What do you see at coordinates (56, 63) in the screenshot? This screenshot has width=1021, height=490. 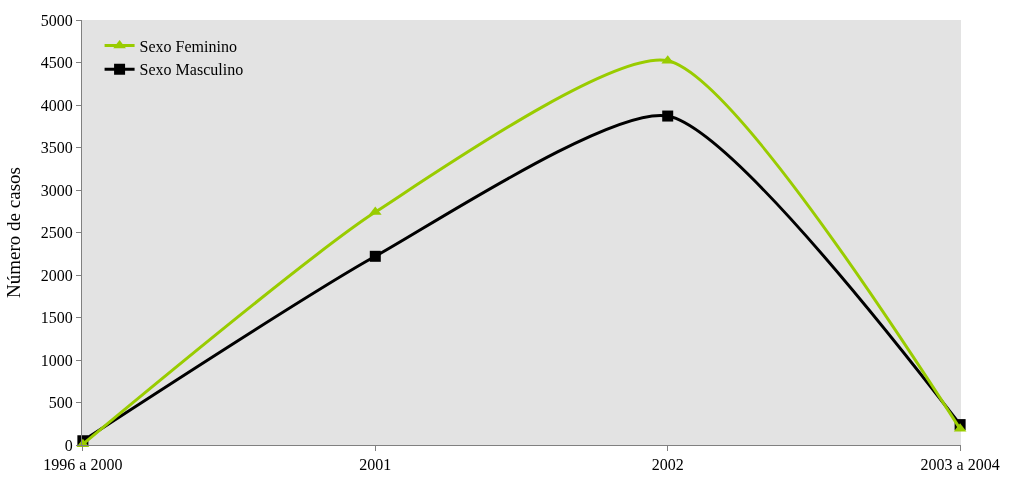 I see `y-tick-label: 4500` at bounding box center [56, 63].